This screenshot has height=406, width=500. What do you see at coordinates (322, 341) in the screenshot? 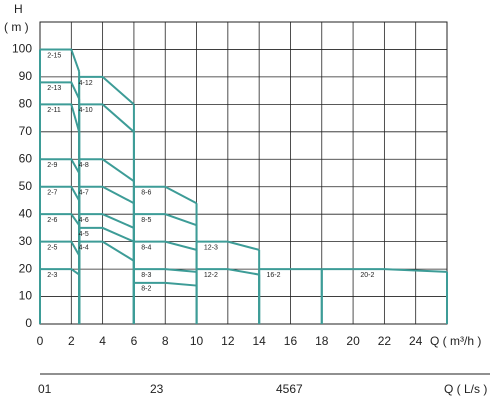
I see `x-tick-label: 18` at bounding box center [322, 341].